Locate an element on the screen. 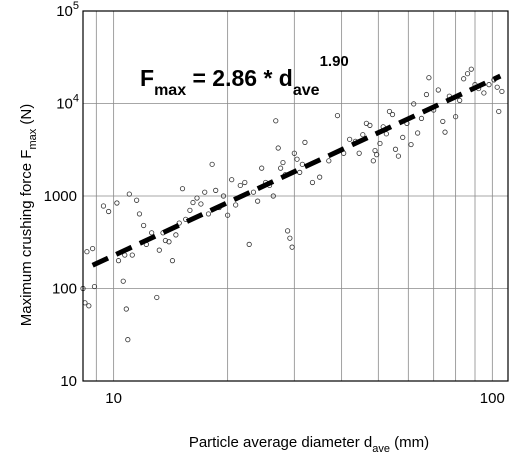  x-axis-label-sub: ave is located at coordinates (381, 448).